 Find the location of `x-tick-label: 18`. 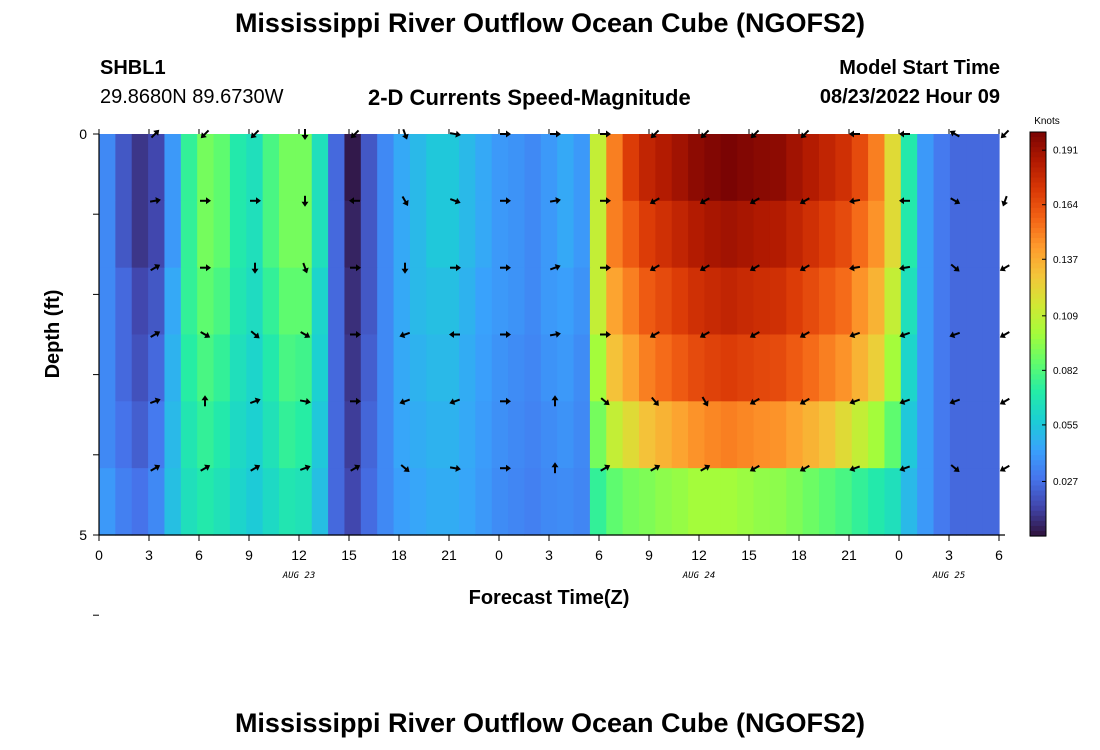

x-tick-label: 18 is located at coordinates (399, 555).